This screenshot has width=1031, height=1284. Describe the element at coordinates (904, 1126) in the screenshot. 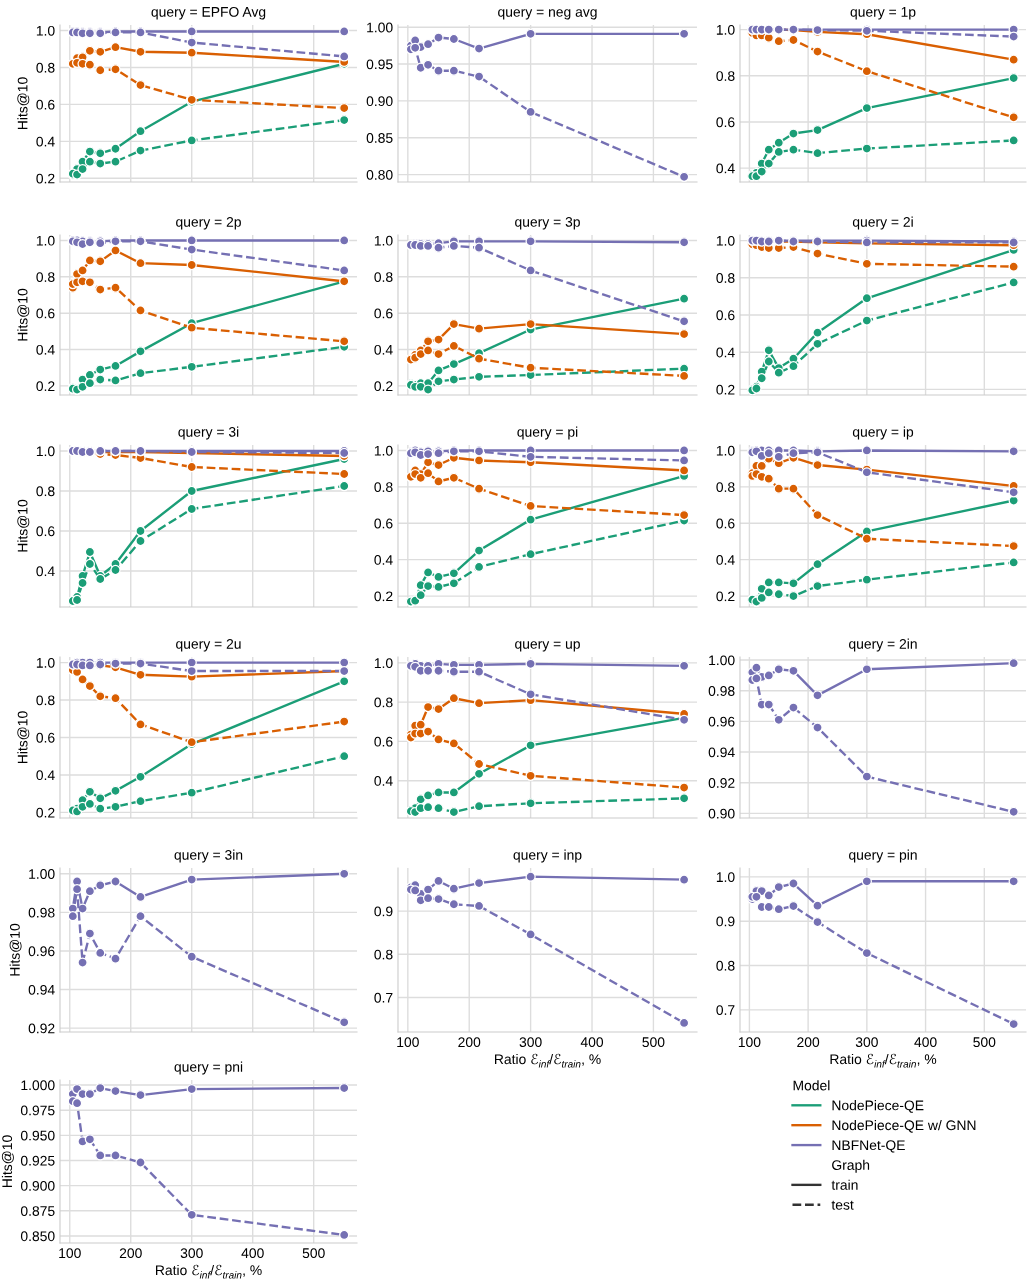

I see `legend-label: NodePiece-QE w/ GNN` at that location.